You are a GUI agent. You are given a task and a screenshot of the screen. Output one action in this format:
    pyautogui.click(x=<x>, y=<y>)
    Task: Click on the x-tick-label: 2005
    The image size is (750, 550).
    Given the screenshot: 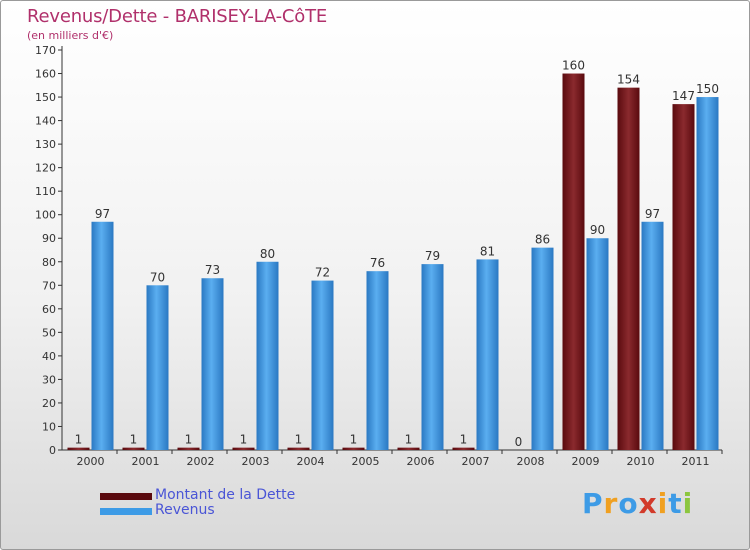 What is the action you would take?
    pyautogui.click(x=366, y=461)
    